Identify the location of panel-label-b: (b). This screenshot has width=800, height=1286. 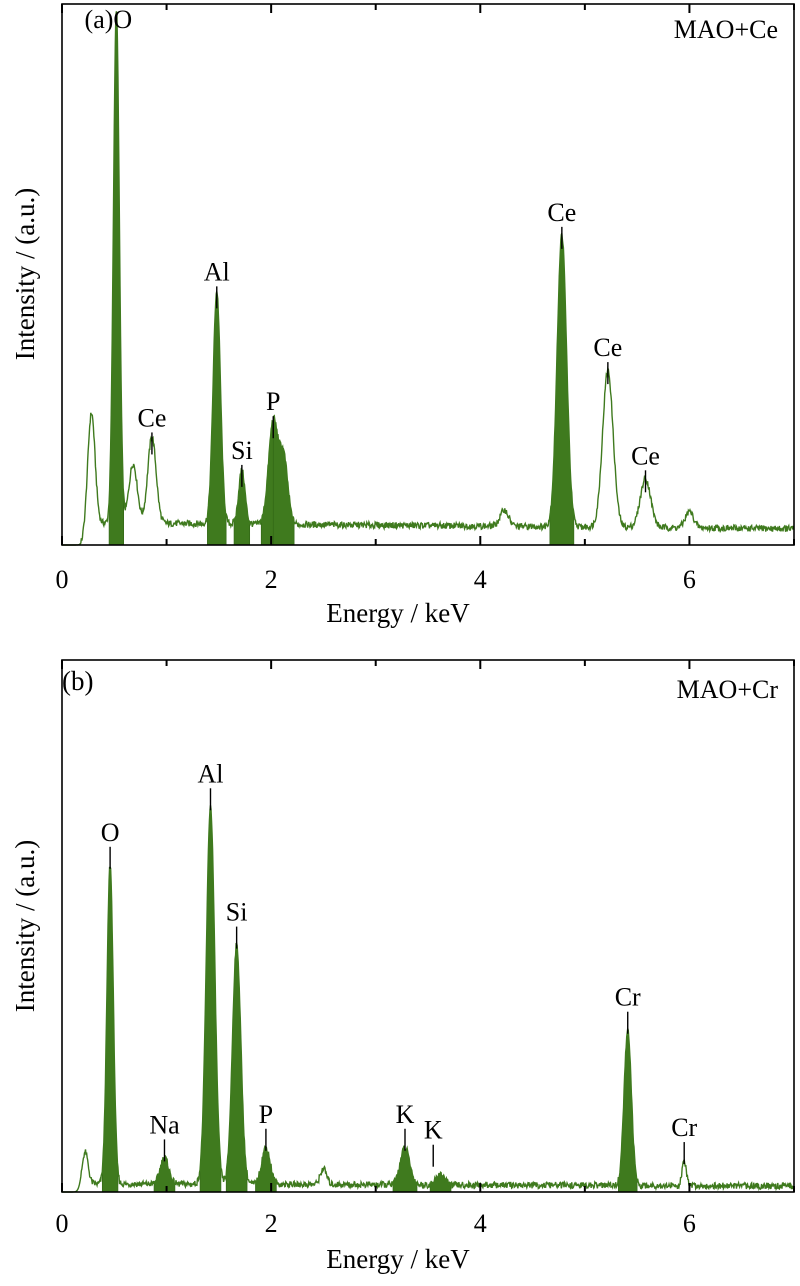
(77, 681).